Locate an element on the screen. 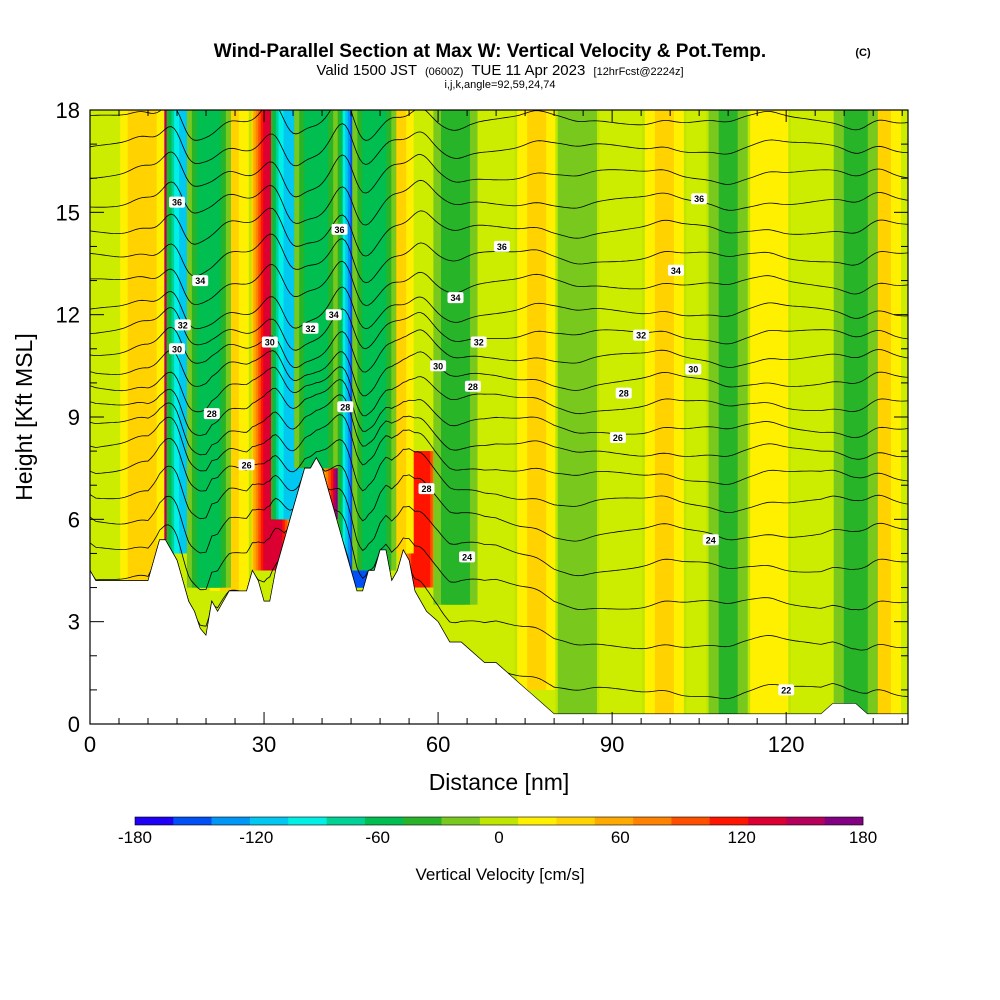  x-tick-label: 60 is located at coordinates (438, 744).